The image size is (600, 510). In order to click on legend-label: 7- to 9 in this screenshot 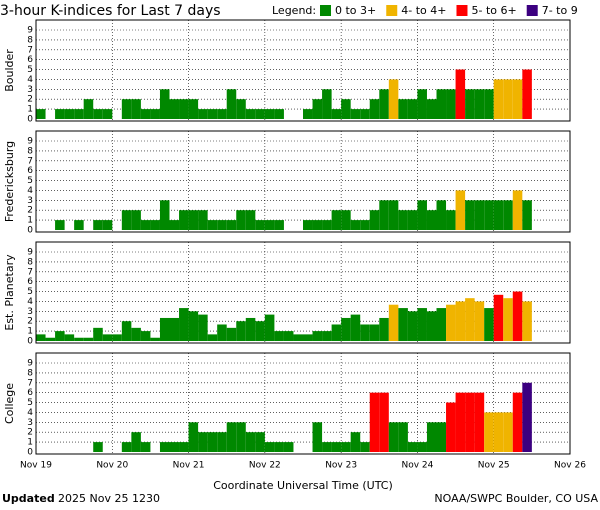, I will do `click(560, 10)`.